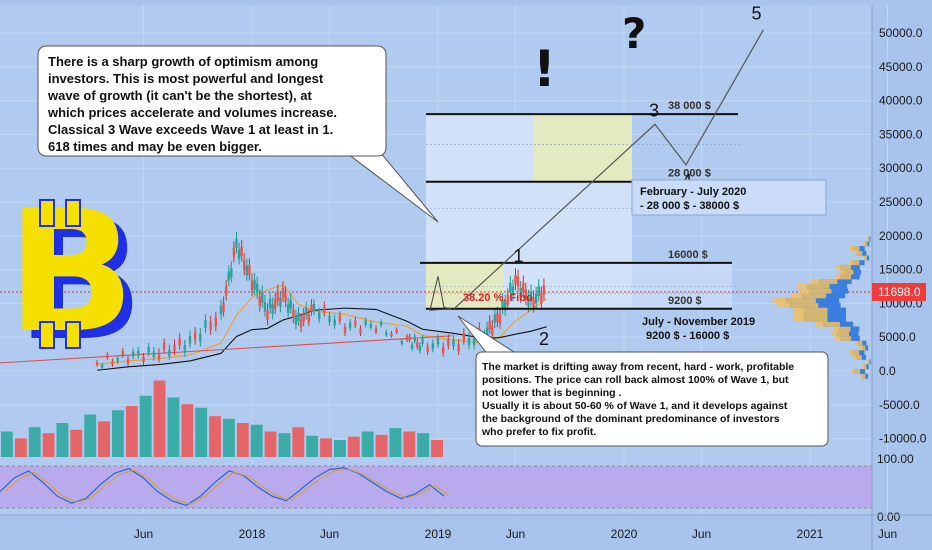 The image size is (932, 550). Describe the element at coordinates (226, 349) in the screenshot. I see `moving-average-red` at that location.